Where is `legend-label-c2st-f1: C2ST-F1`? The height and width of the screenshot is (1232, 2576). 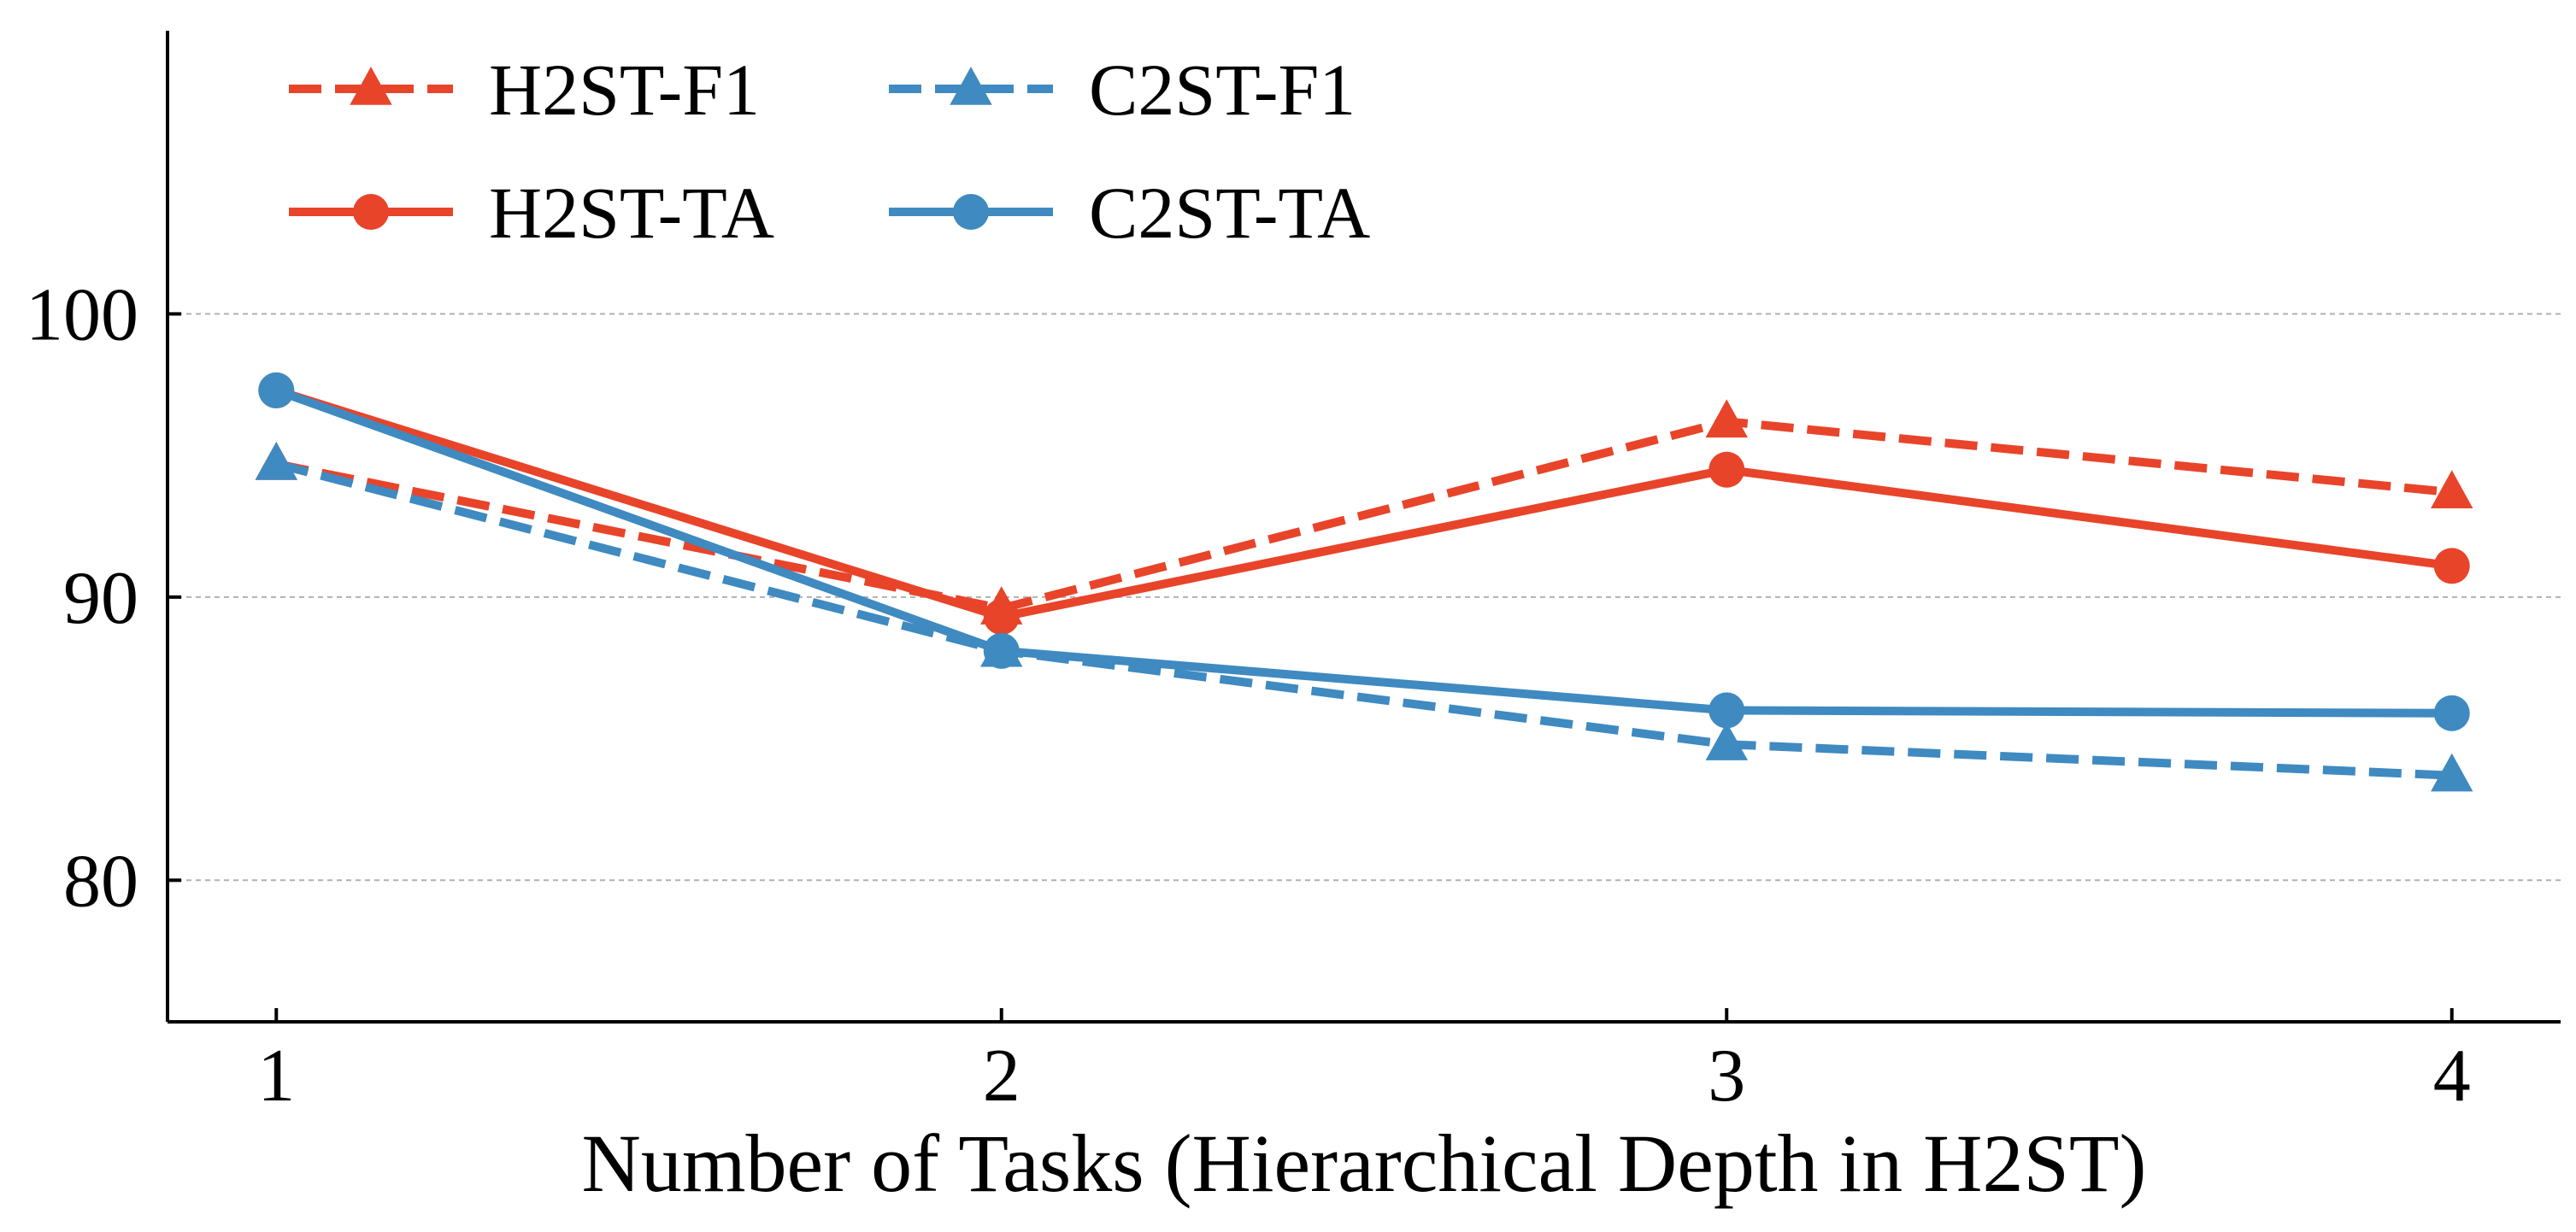
legend-label-c2st-f1: C2ST-F1 is located at coordinates (1222, 90).